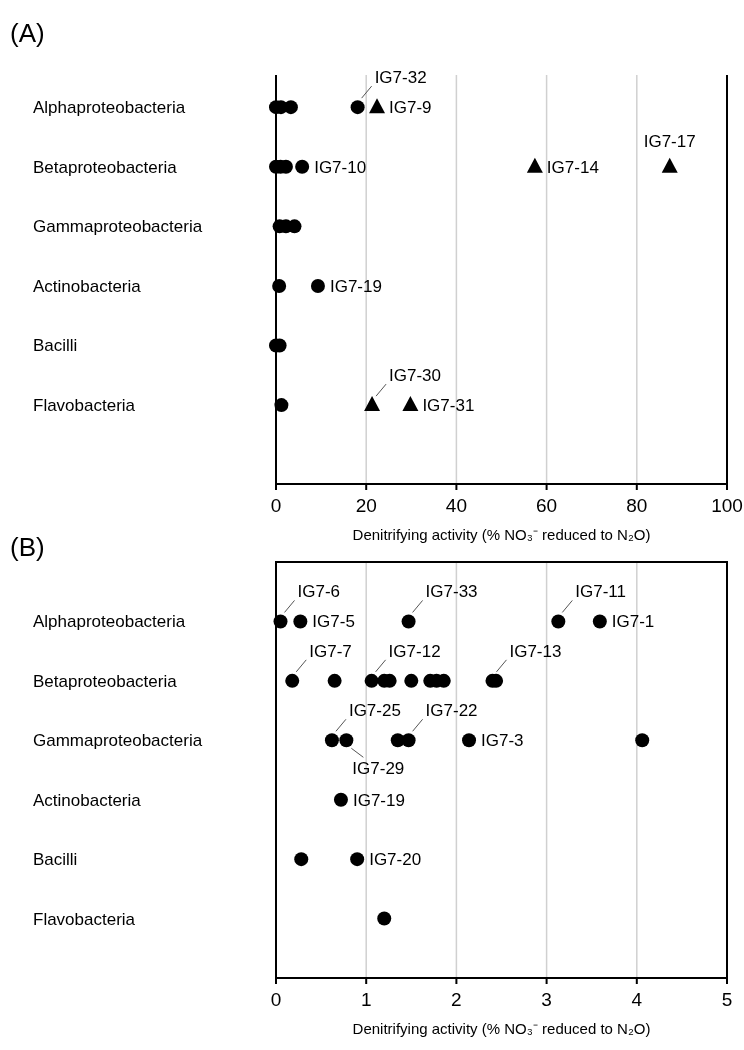  What do you see at coordinates (547, 505) in the screenshot?
I see `x-tick-label: 60` at bounding box center [547, 505].